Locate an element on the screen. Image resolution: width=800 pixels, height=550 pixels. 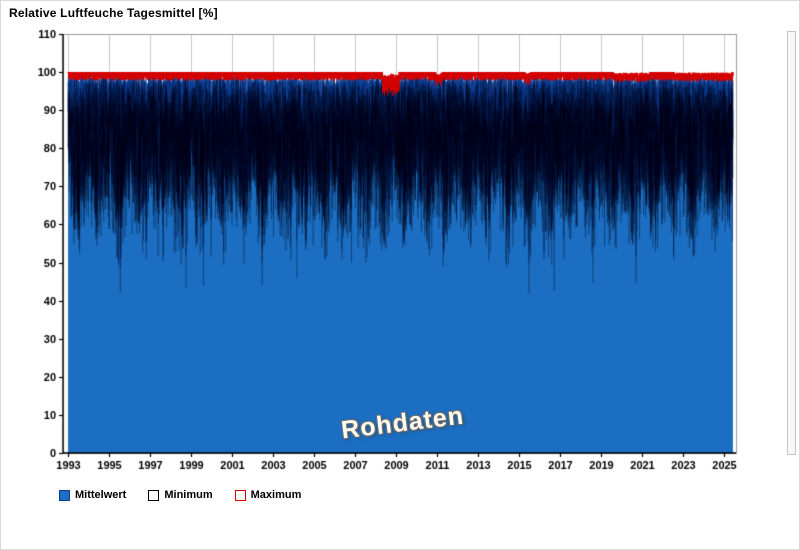
legend-swatch-maximum-icon is located at coordinates (240, 495).